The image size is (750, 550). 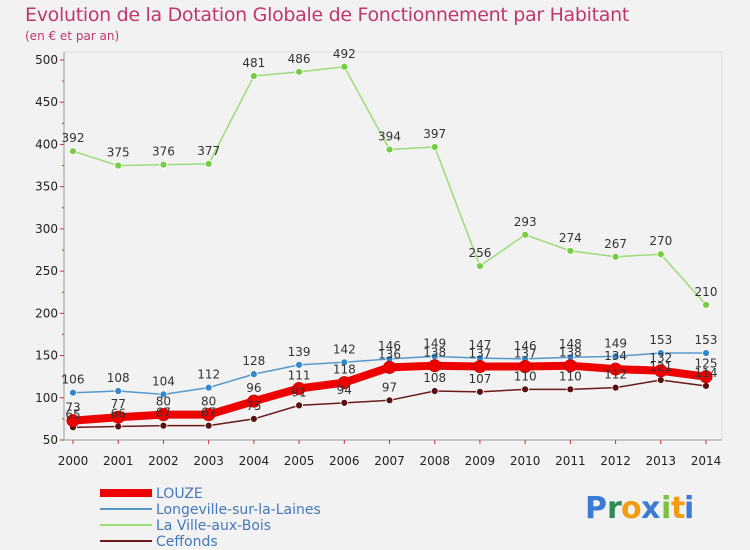 What do you see at coordinates (344, 370) in the screenshot?
I see `data-label: 118` at bounding box center [344, 370].